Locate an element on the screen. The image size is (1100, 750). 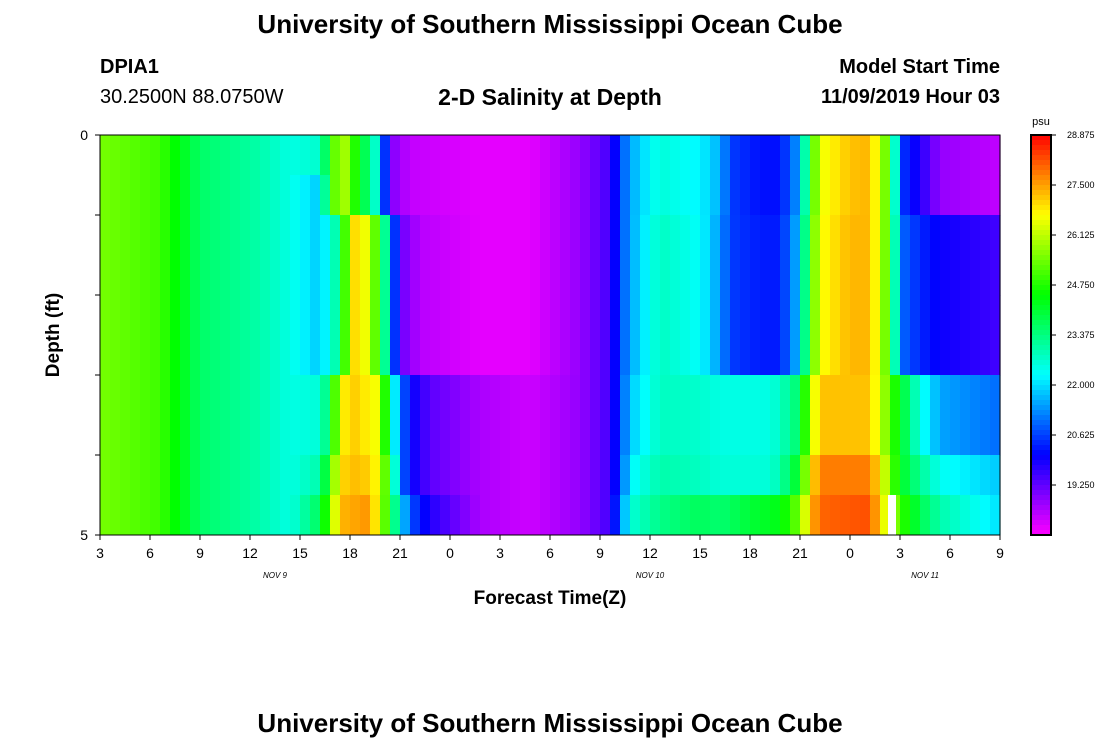
x-axis-label: Forecast Time(Z) is located at coordinates (550, 598).